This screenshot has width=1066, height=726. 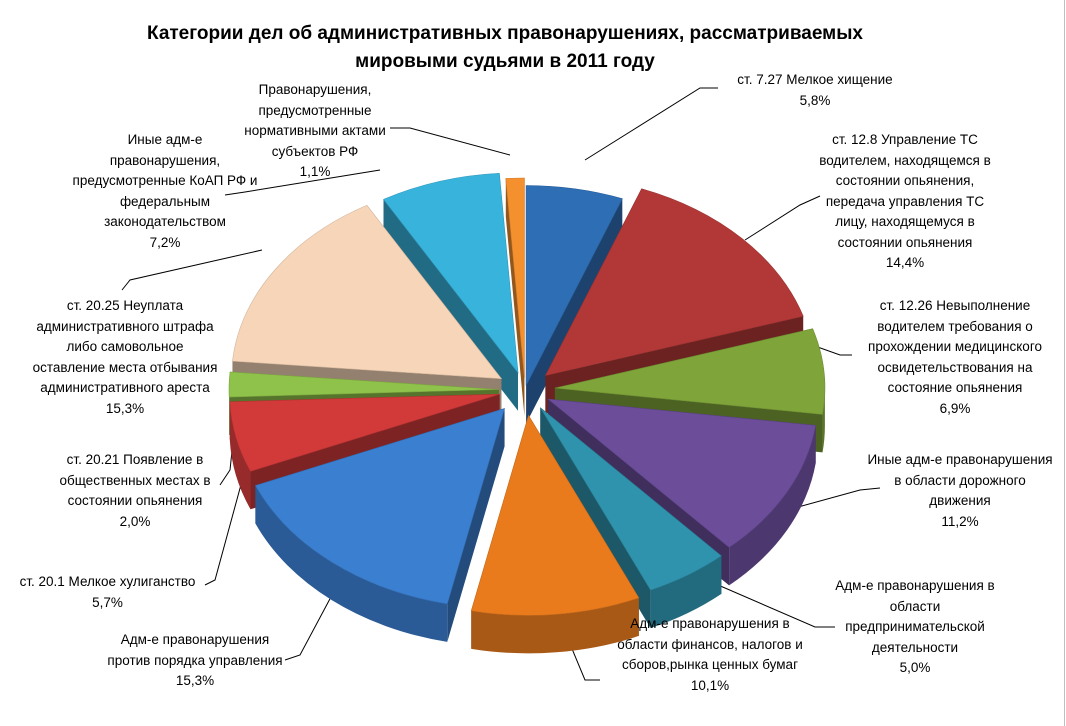 I want to click on chart-title-line-2: мировыми судьями в 2011 году, so click(x=505, y=61).